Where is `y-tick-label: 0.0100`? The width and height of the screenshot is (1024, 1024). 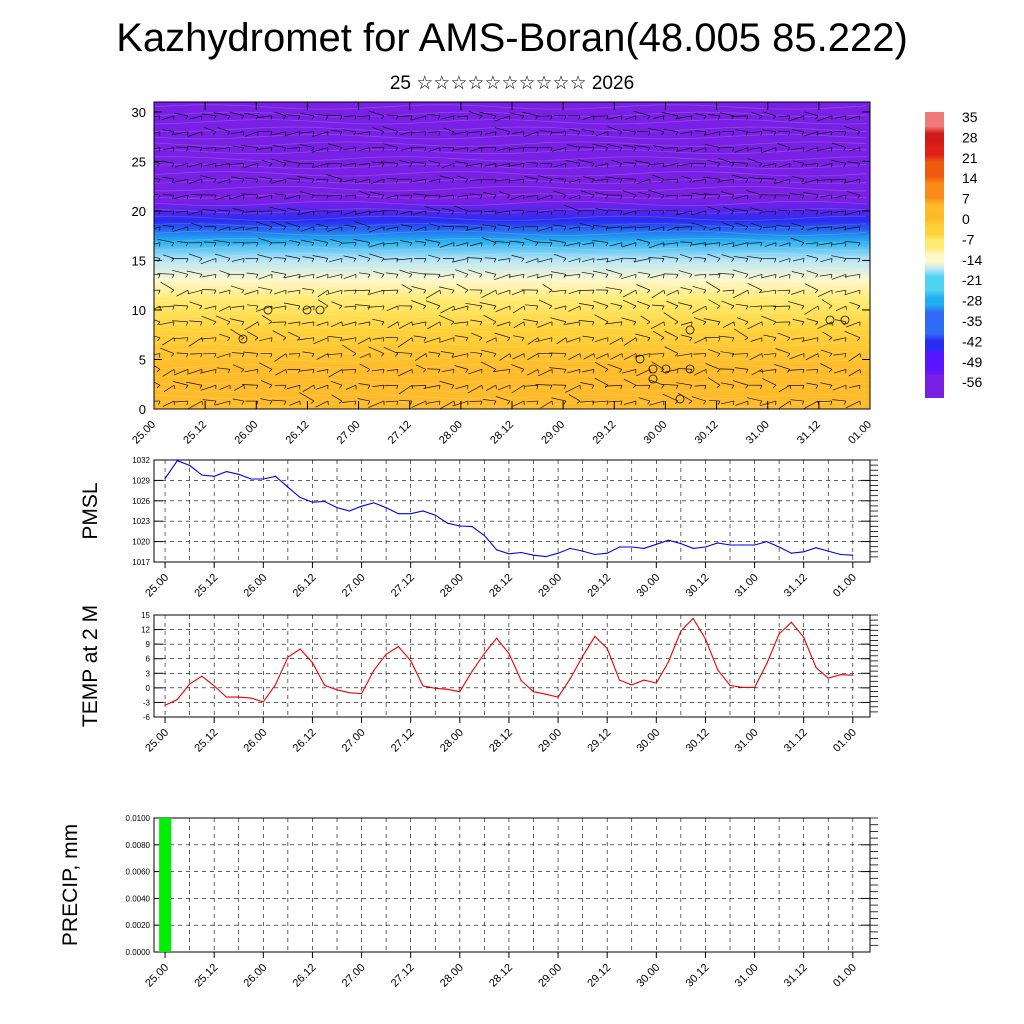
y-tick-label: 0.0100 is located at coordinates (138, 818).